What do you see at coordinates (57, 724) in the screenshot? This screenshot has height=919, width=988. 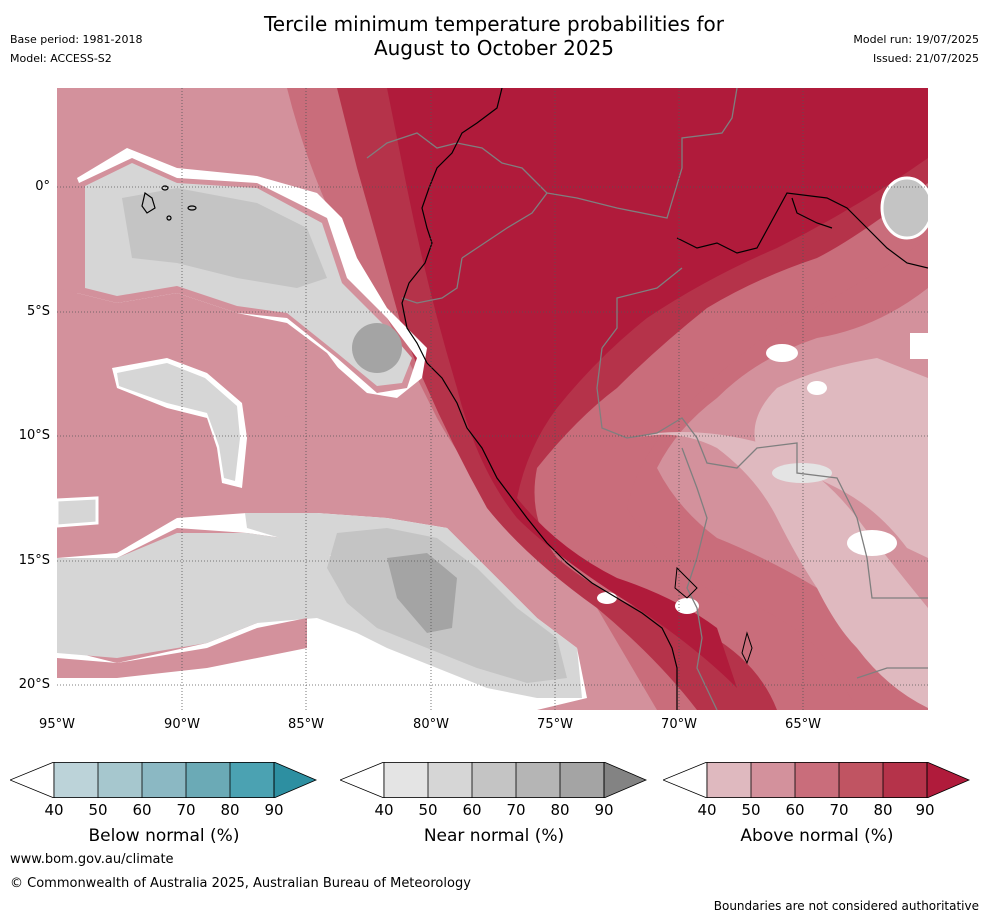 I see `lon-label-95w: 95°W` at bounding box center [57, 724].